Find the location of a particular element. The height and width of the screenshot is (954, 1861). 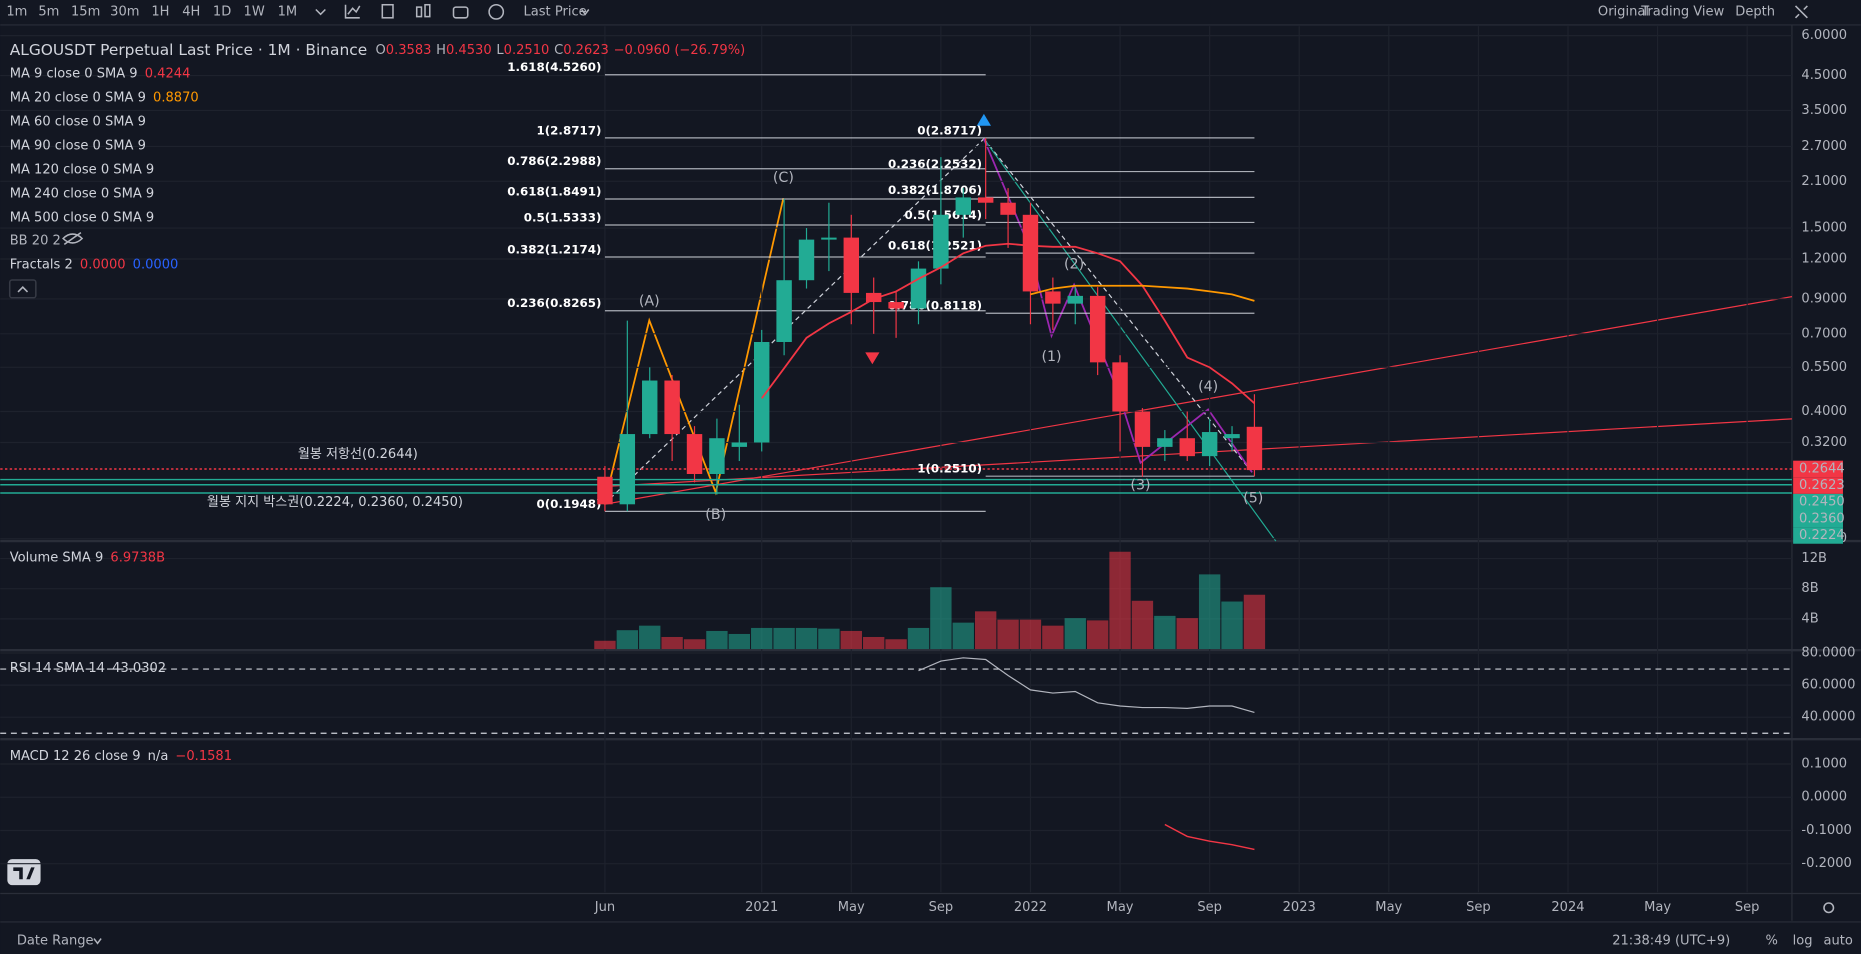

date-range-button: Date Range is located at coordinates (55, 940).